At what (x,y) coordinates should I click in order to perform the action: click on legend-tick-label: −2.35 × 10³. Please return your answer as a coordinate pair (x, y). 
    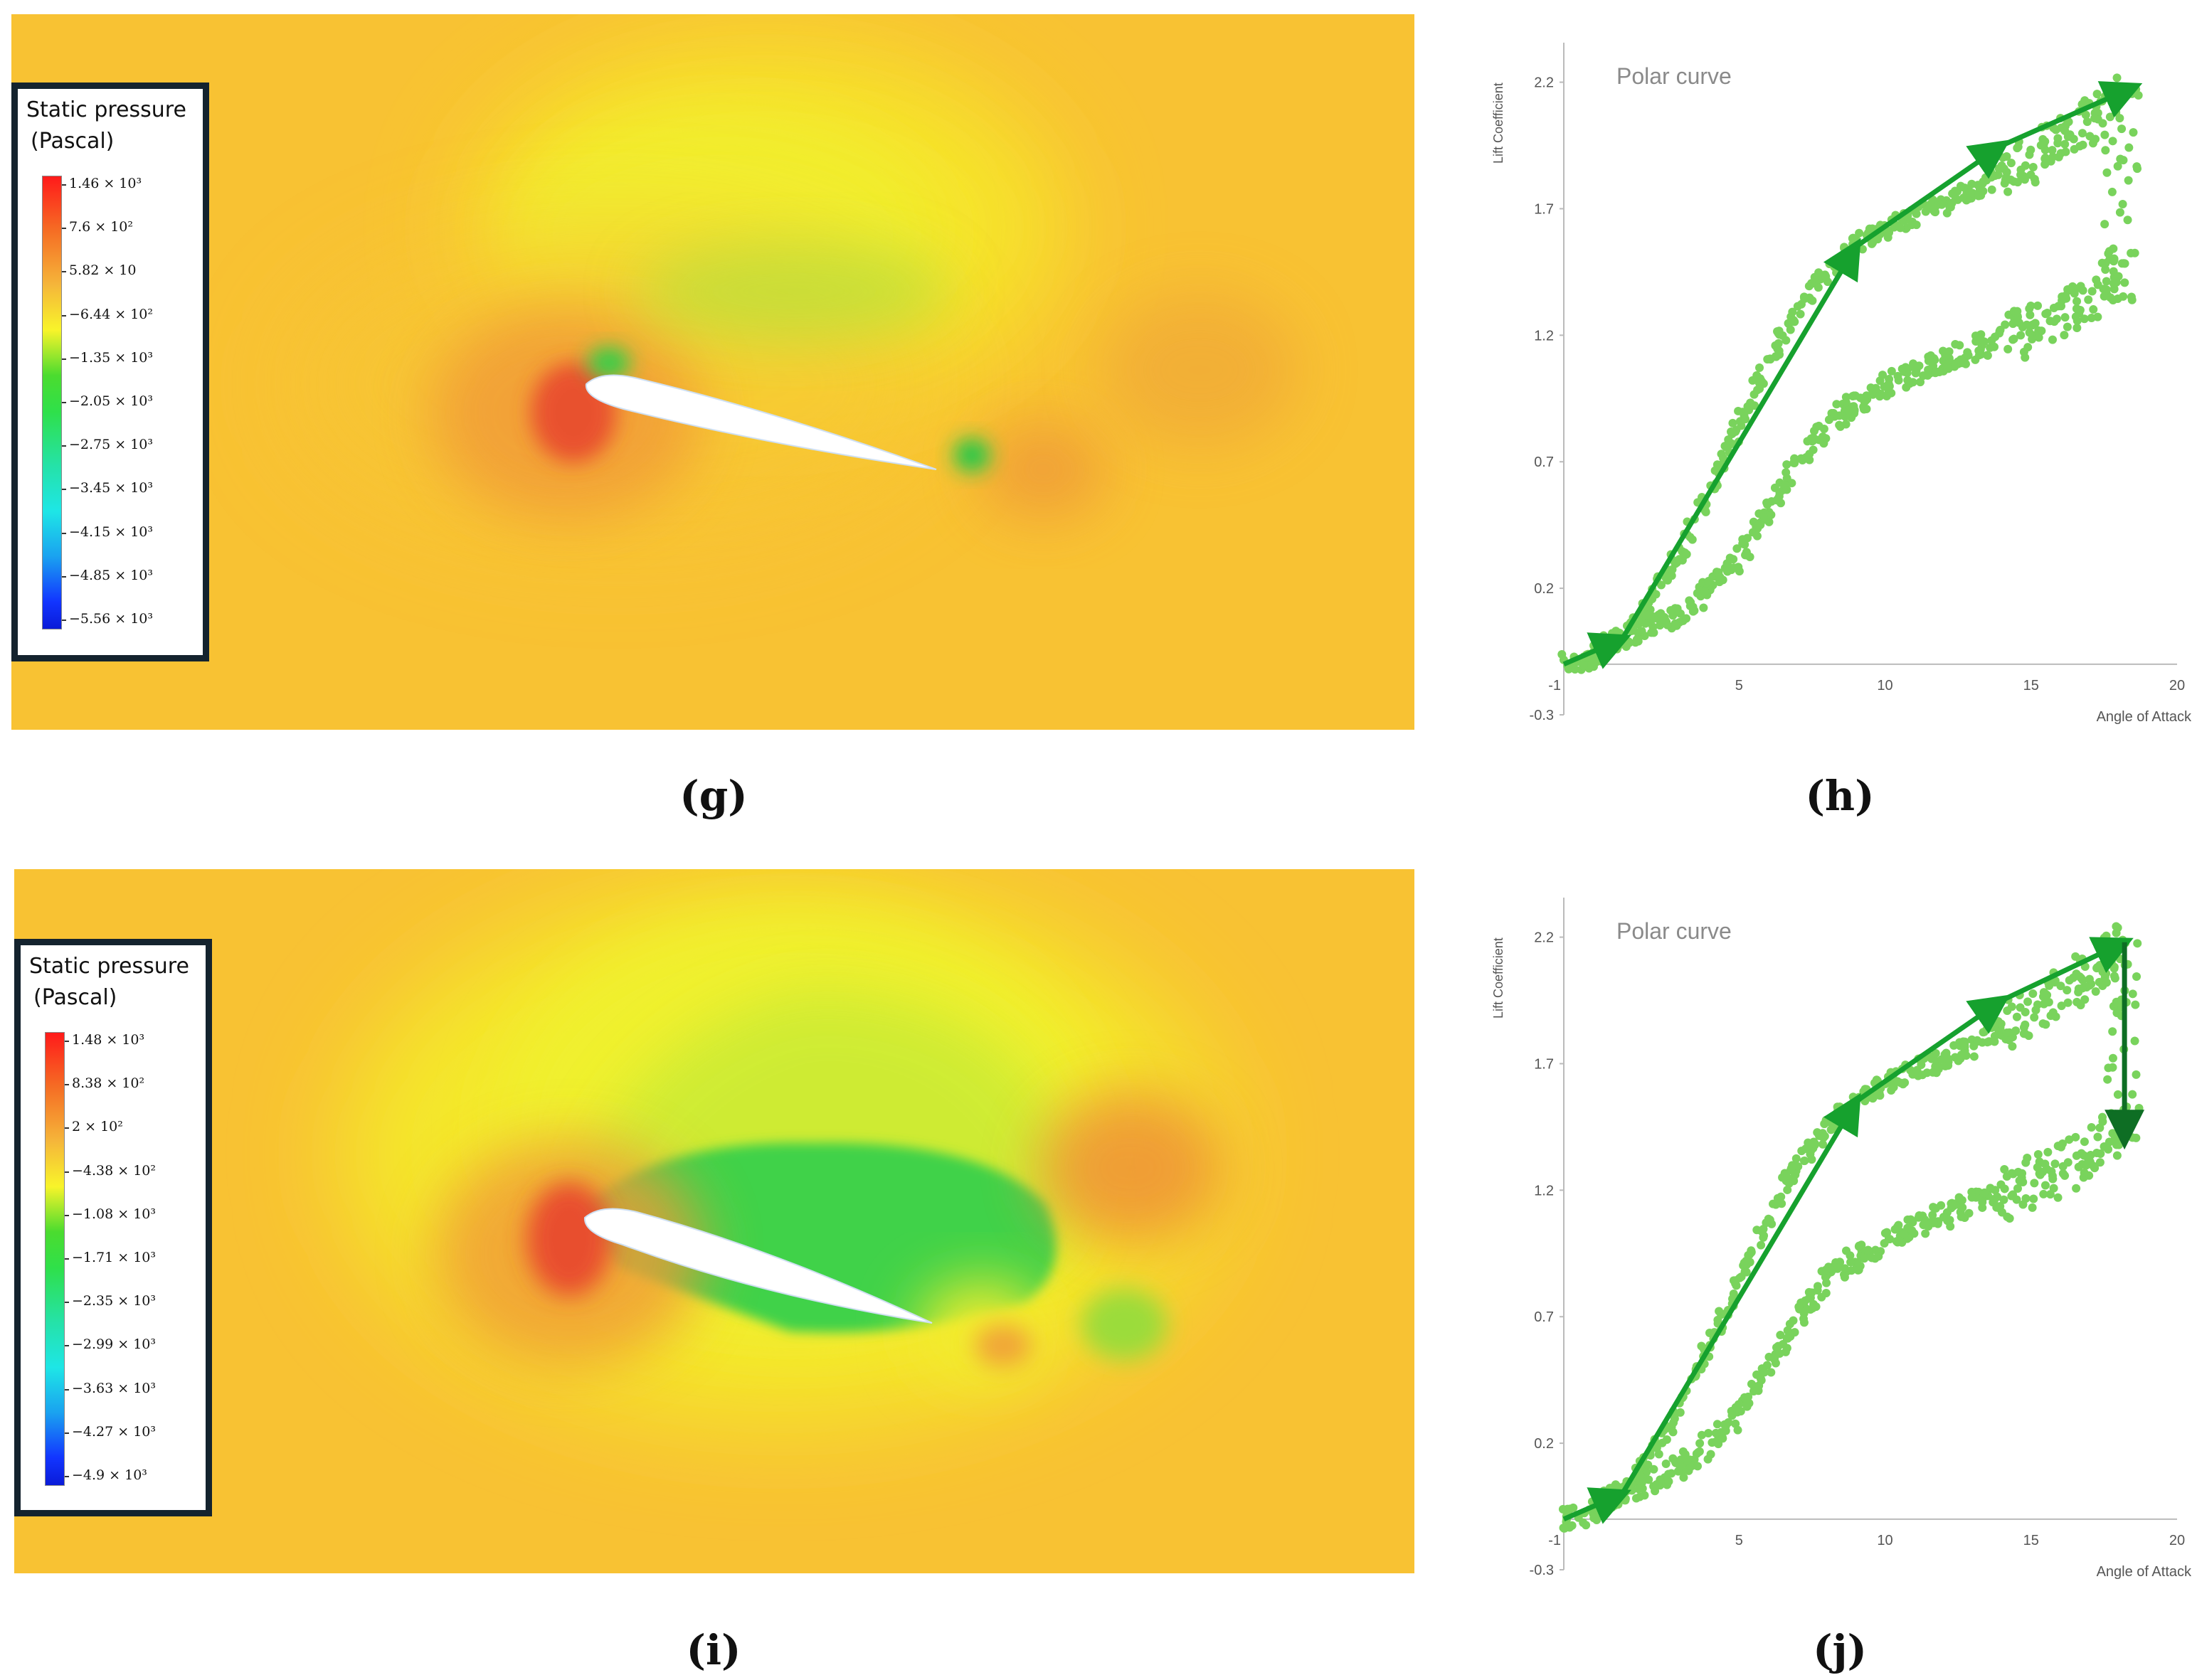
    Looking at the image, I should click on (114, 1301).